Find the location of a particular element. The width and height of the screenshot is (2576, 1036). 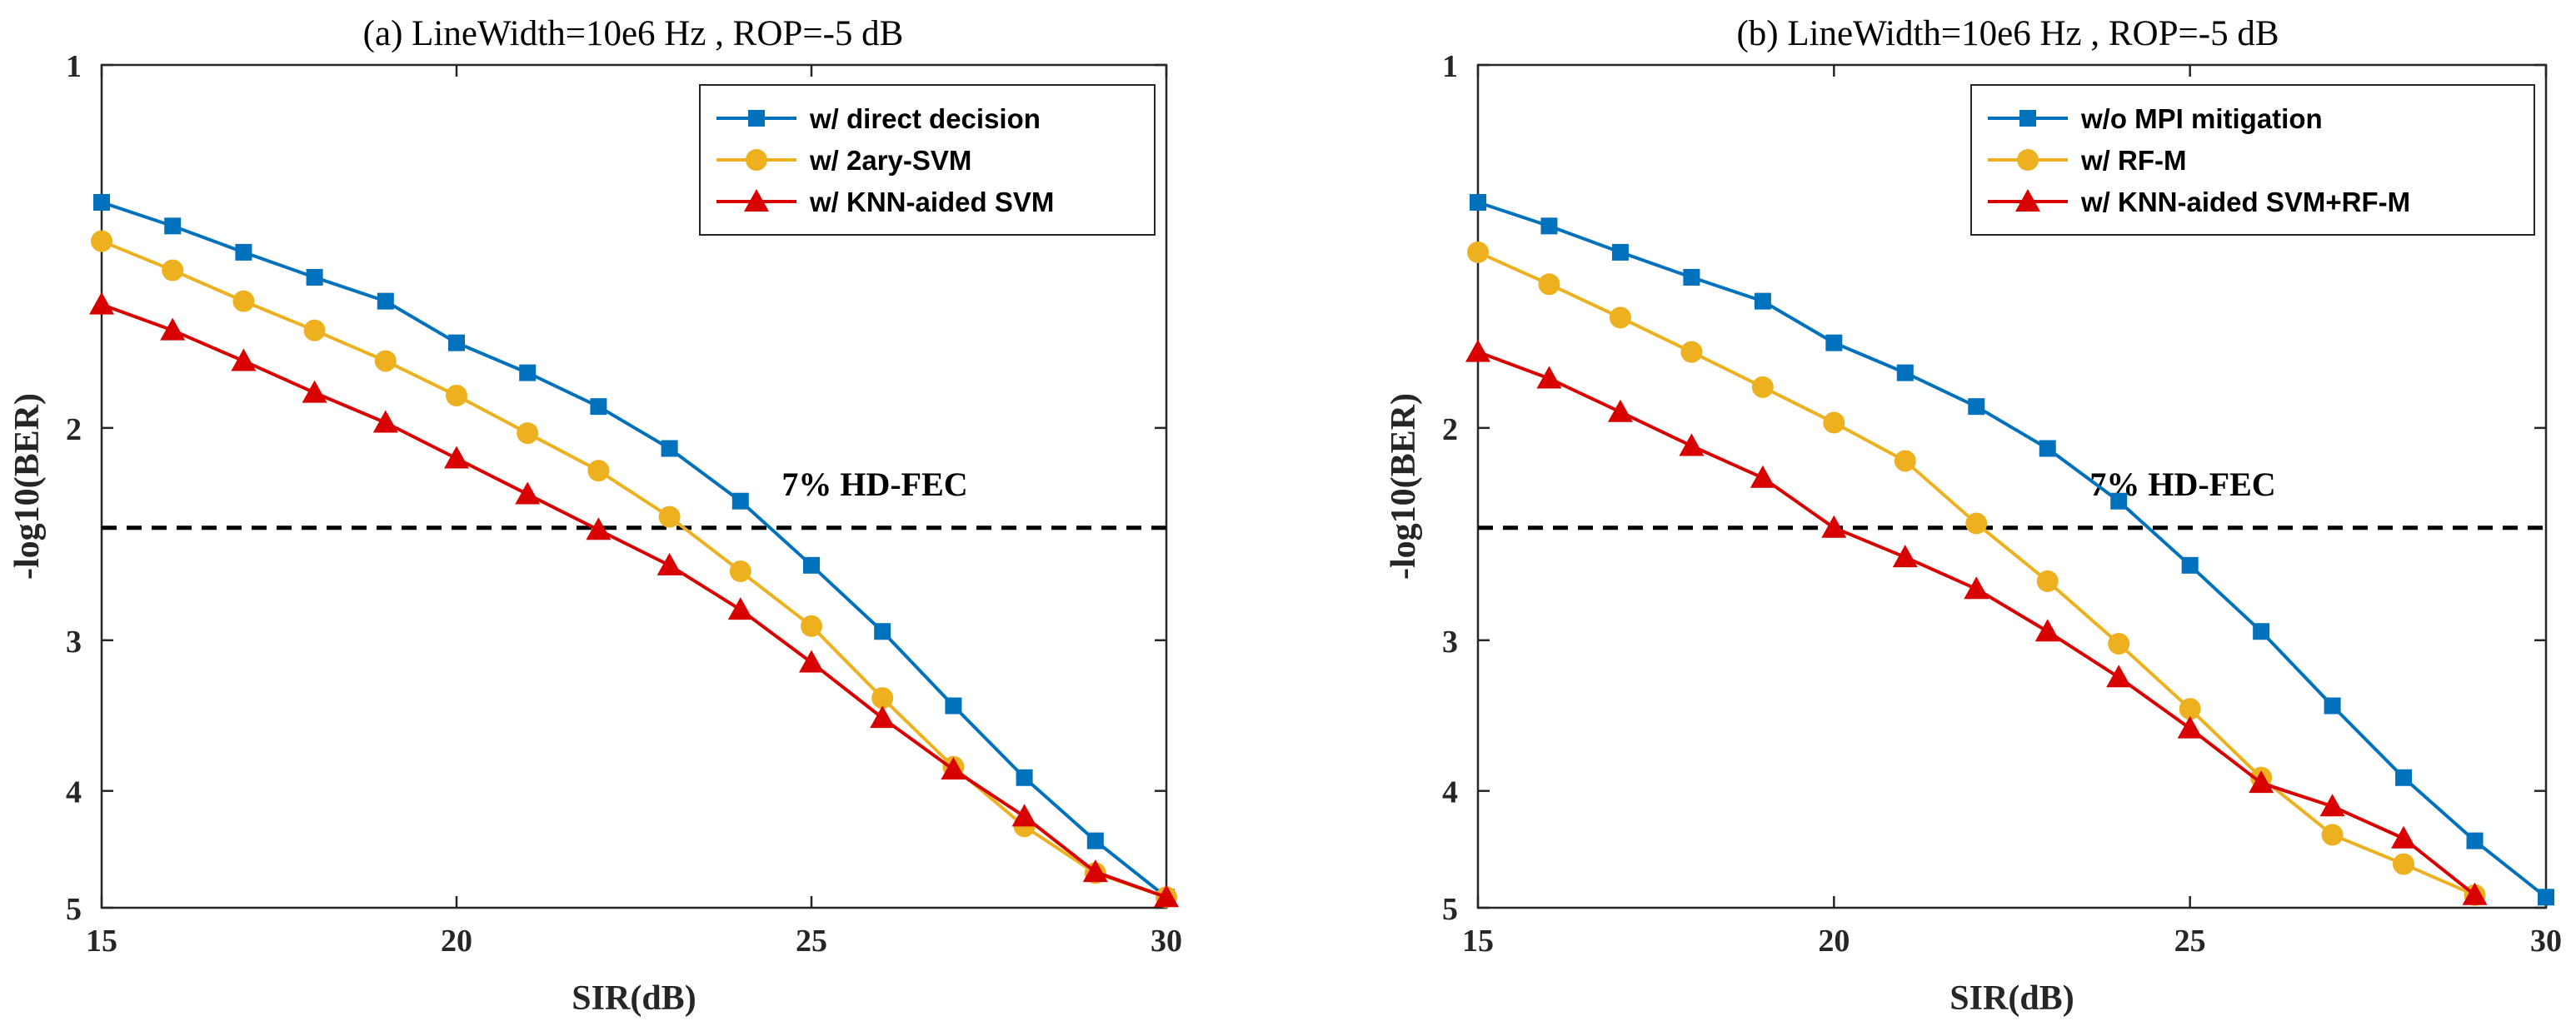

x-tick-label: 20 is located at coordinates (456, 942).